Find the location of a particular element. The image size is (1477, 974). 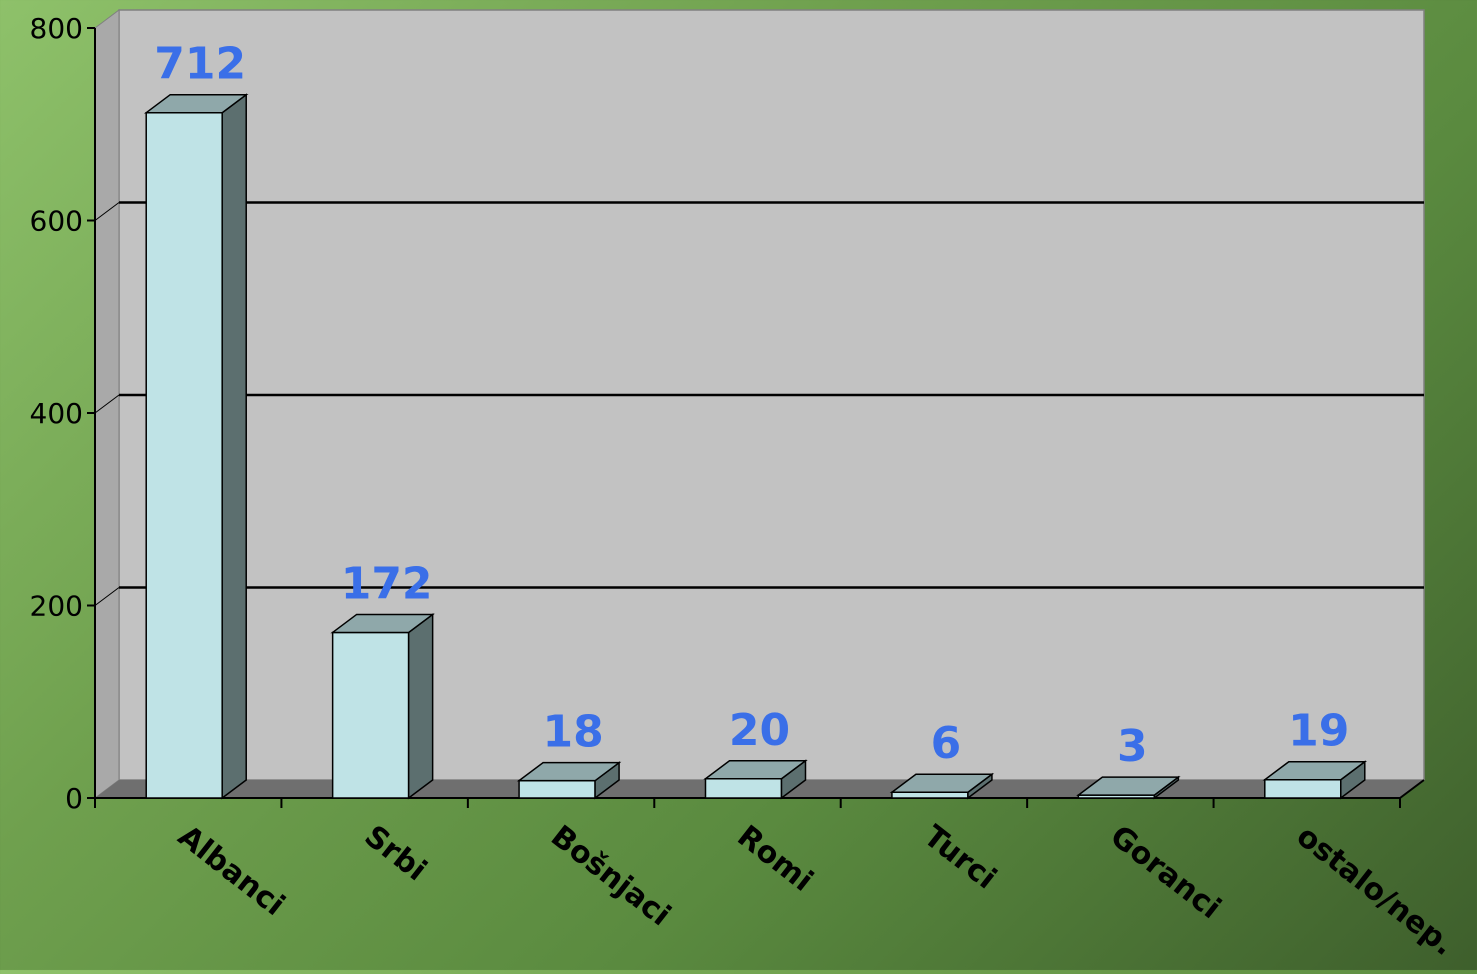

x-tick-label: Goranci is located at coordinates (1165, 872).